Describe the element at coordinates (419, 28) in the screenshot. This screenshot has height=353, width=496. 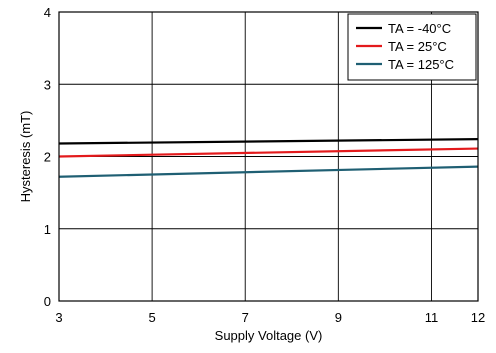
I see `legend-label: TA = -40°C` at that location.